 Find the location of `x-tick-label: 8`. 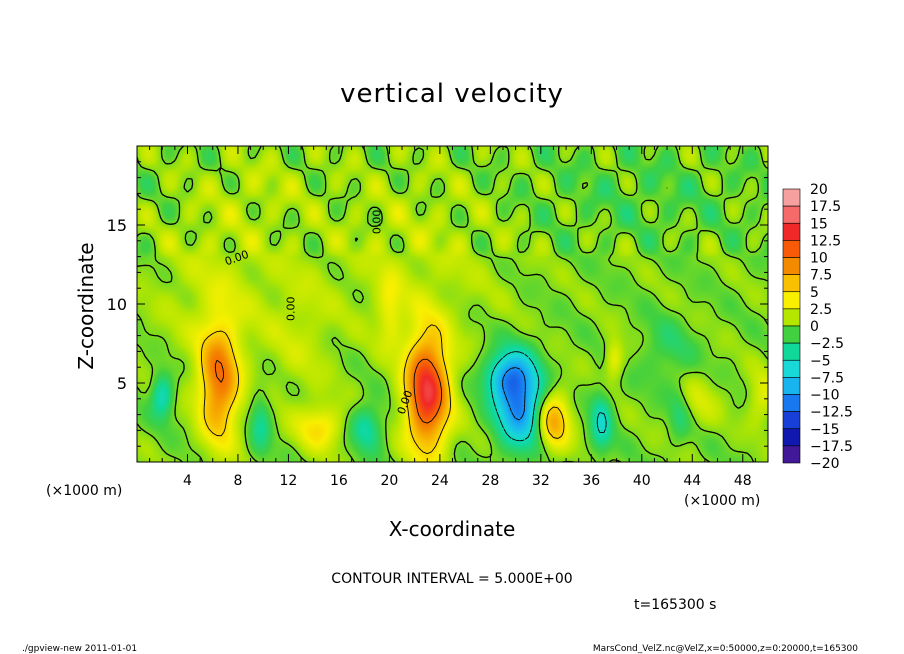

x-tick-label: 8 is located at coordinates (237, 481).